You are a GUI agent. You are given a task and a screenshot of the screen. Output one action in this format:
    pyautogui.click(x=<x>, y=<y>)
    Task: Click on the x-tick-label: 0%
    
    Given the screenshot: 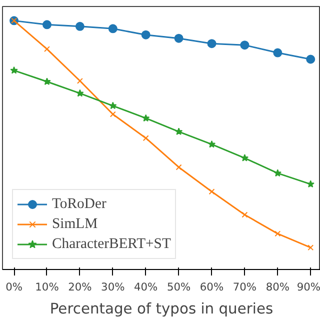 What is the action you would take?
    pyautogui.click(x=14, y=287)
    